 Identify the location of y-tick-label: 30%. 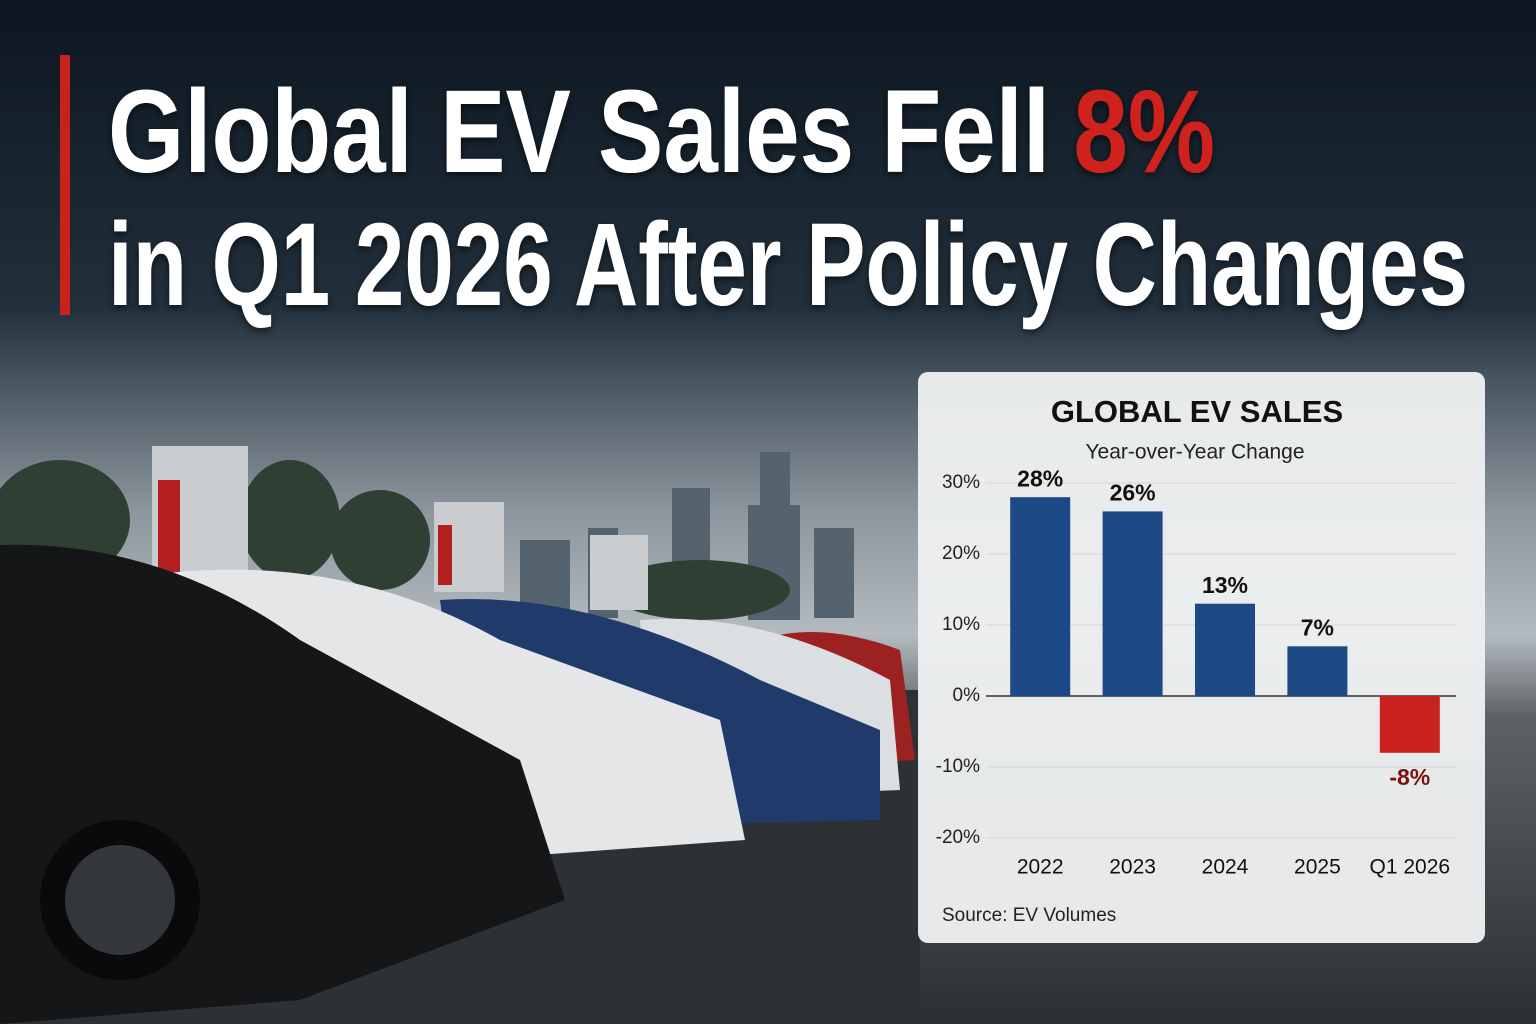
(961, 482).